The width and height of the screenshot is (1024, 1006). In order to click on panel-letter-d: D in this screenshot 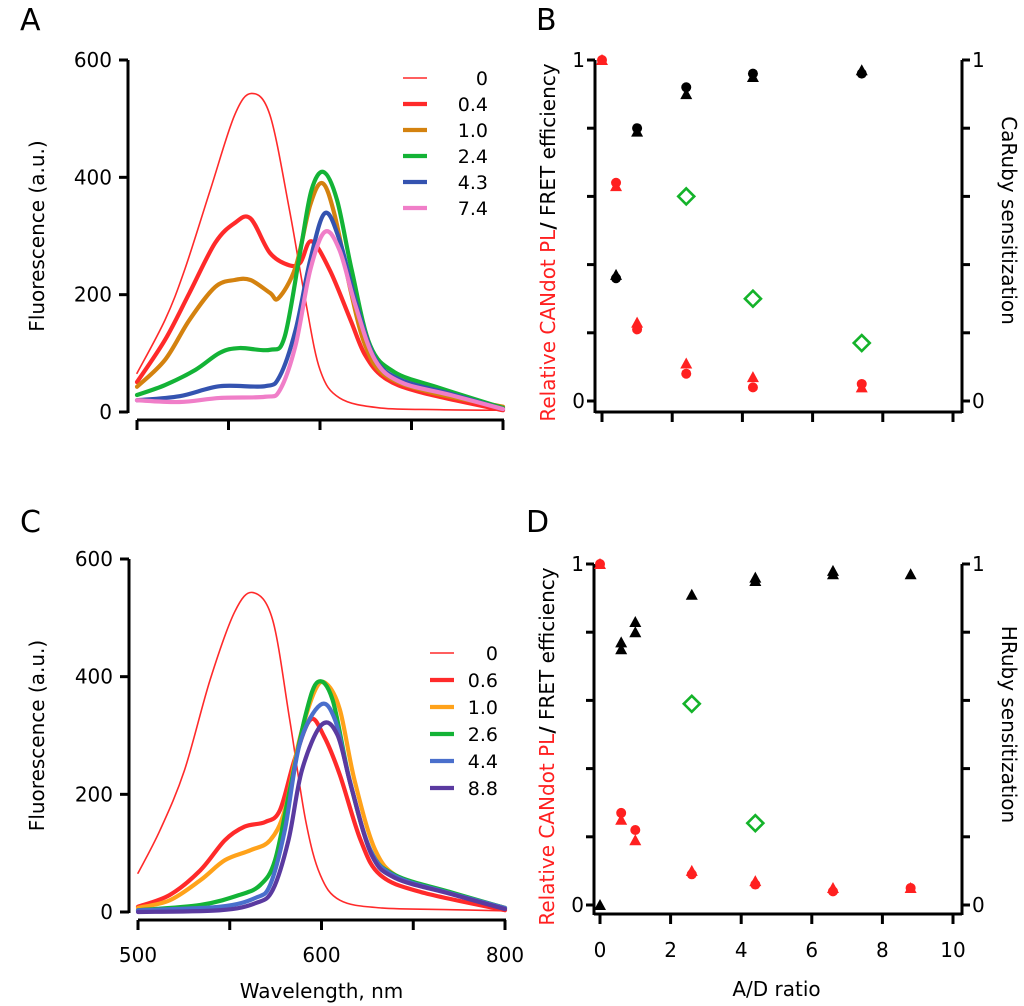, I will do `click(537, 522)`.